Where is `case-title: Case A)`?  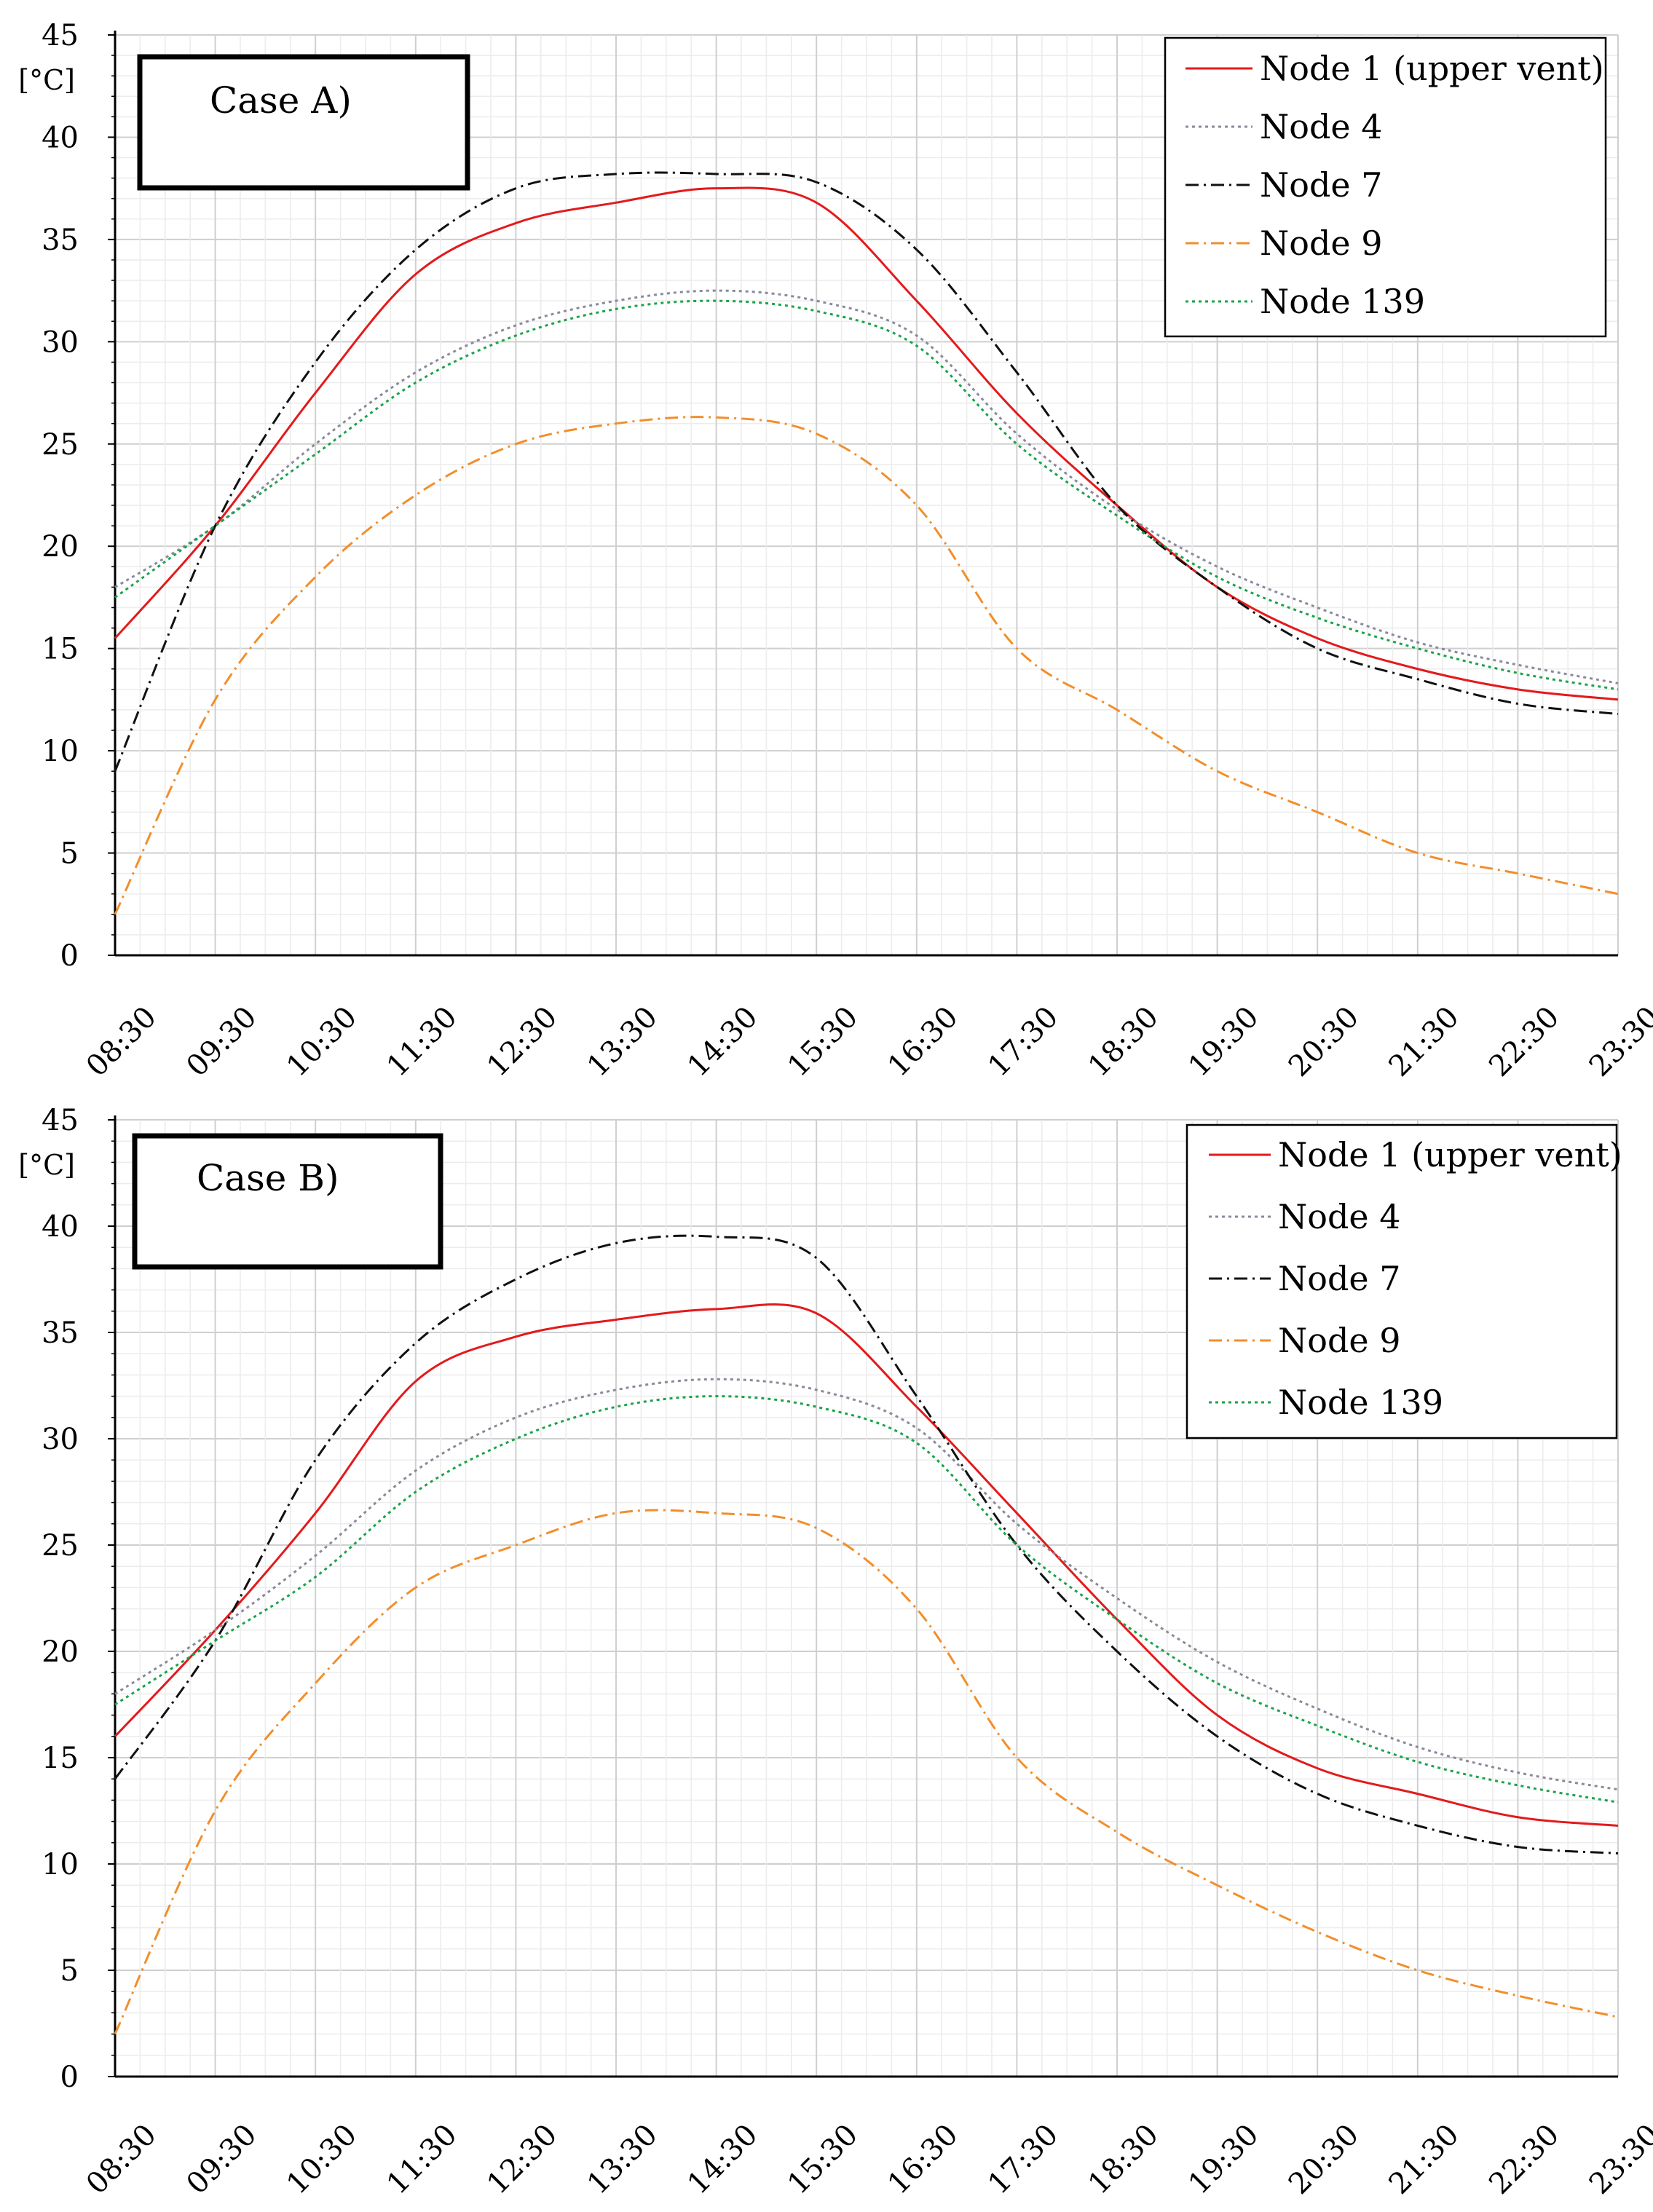
case-title: Case A) is located at coordinates (281, 100).